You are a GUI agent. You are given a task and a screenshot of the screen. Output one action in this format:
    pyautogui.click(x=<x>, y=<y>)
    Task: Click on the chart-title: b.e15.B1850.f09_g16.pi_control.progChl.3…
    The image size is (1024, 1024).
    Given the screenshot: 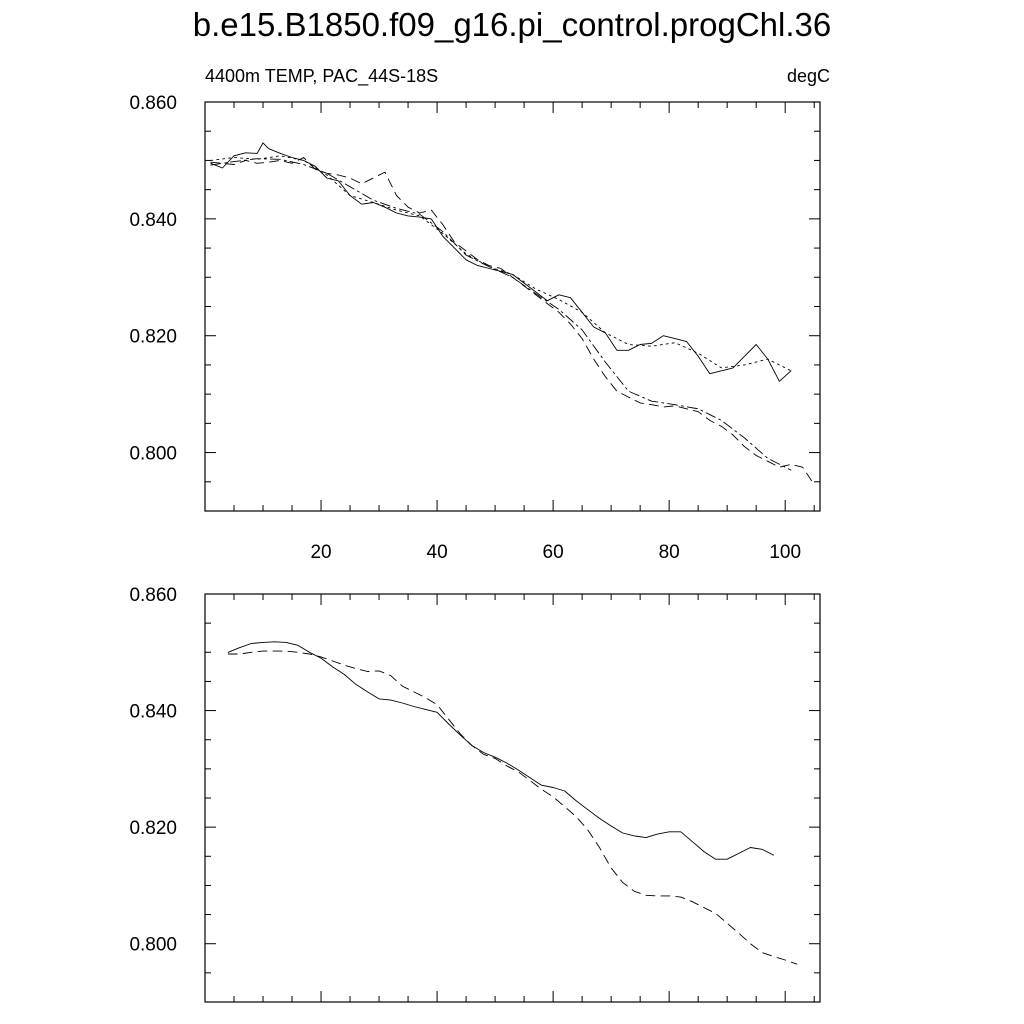 What is the action you would take?
    pyautogui.click(x=512, y=24)
    